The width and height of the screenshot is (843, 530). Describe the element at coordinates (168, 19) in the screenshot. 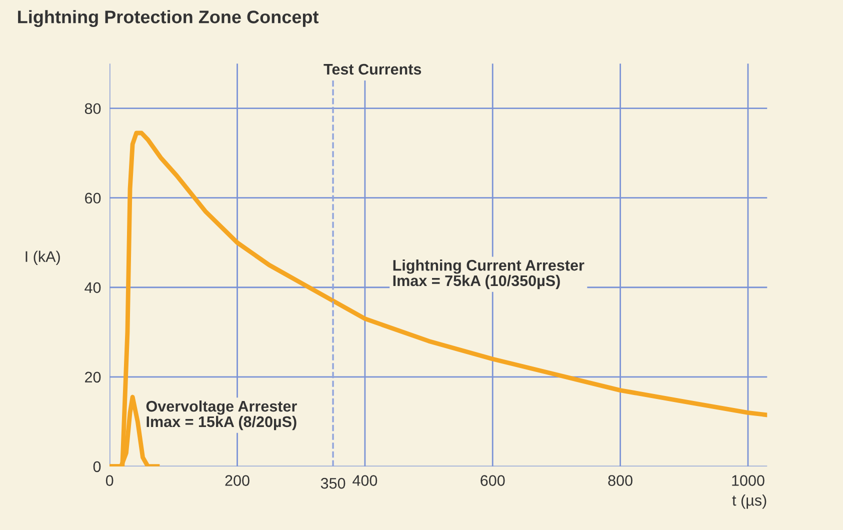

I see `chart-title: Lightning Protection Zone Concept` at that location.